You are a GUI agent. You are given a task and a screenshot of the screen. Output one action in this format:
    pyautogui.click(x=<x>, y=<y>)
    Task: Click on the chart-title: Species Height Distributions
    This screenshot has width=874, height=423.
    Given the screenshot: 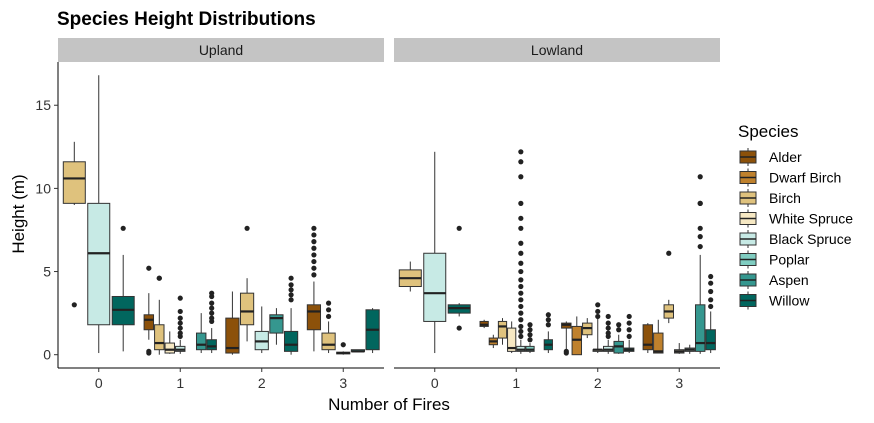 What is the action you would take?
    pyautogui.click(x=186, y=19)
    